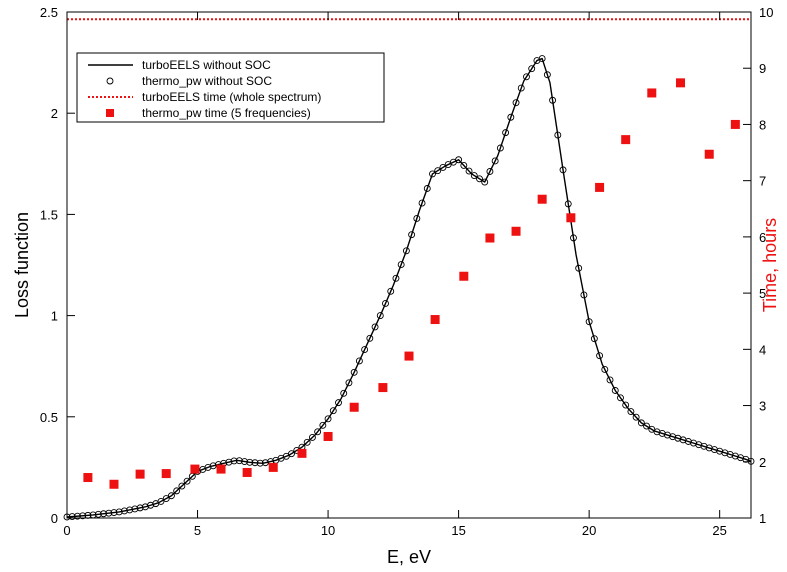  I want to click on y2-tick-label: 8, so click(762, 124).